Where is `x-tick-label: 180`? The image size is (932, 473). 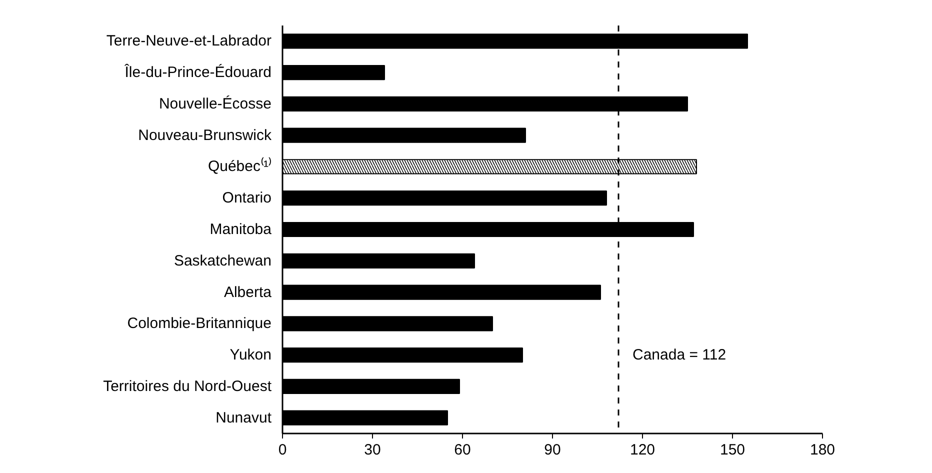
x-tick-label: 180 is located at coordinates (823, 450).